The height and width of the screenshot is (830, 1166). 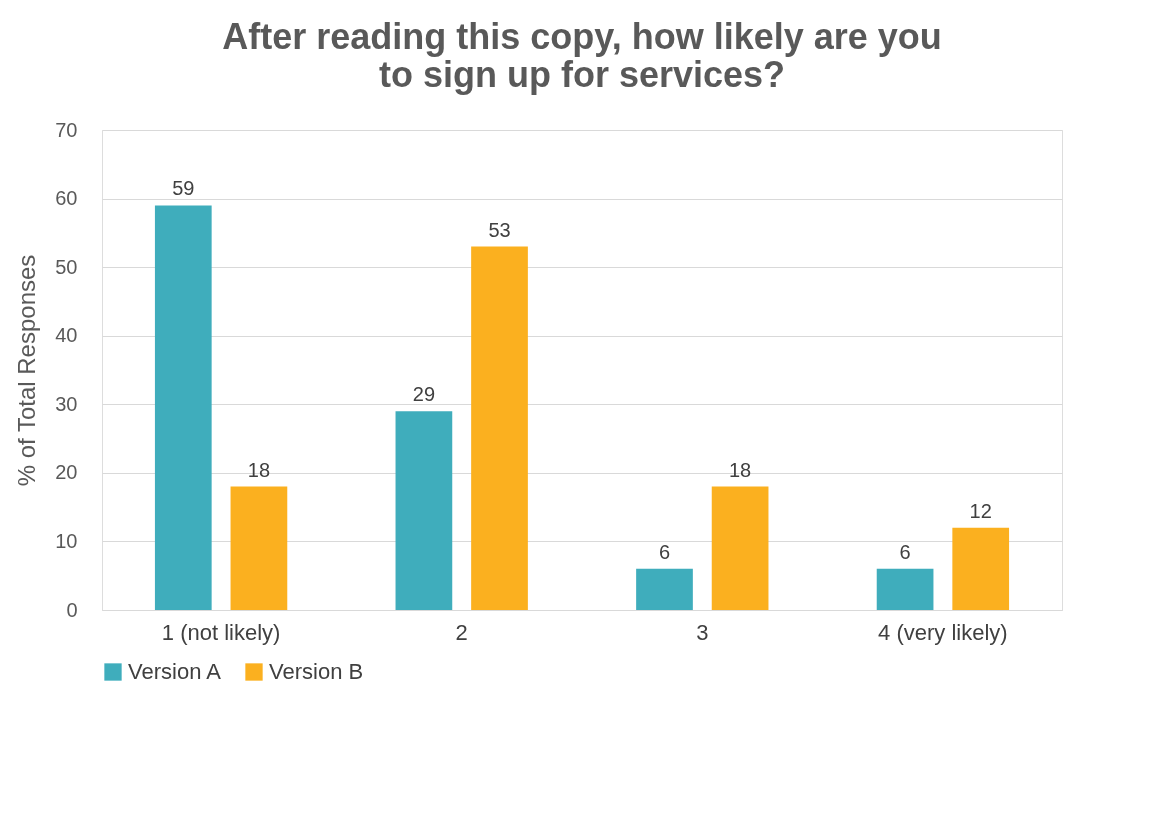 I want to click on y-tick-label: 60, so click(x=66, y=198).